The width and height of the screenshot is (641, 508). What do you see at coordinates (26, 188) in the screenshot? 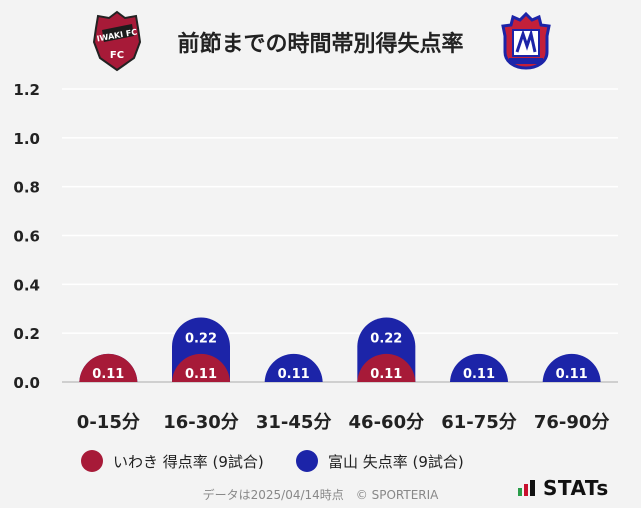
I see `y-tick-label: 0.8` at bounding box center [26, 188].